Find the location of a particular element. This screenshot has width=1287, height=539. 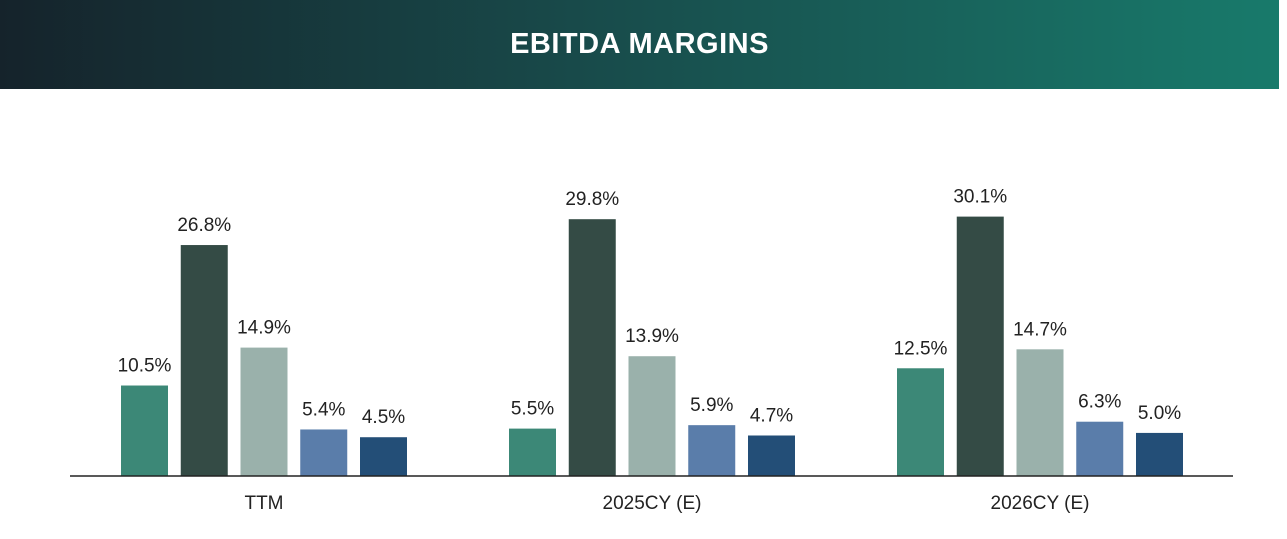

value-label-2-3: 13.9% is located at coordinates (652, 336).